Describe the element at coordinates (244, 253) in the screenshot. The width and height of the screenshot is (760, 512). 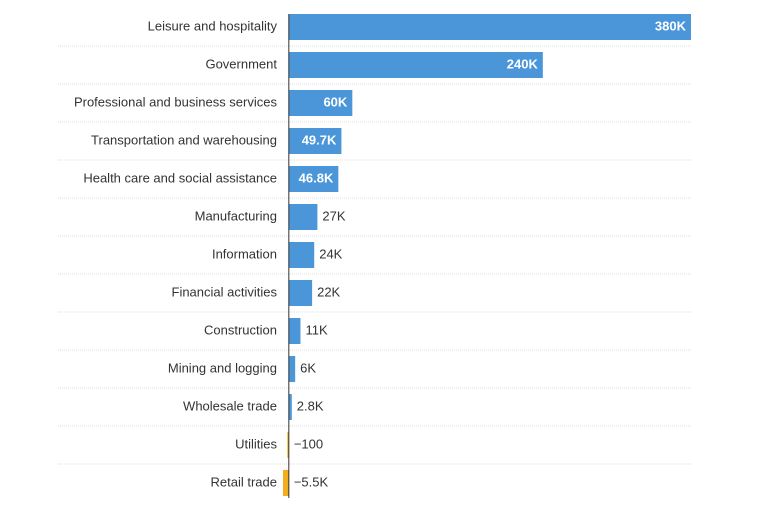
I see `category-label: Information` at that location.